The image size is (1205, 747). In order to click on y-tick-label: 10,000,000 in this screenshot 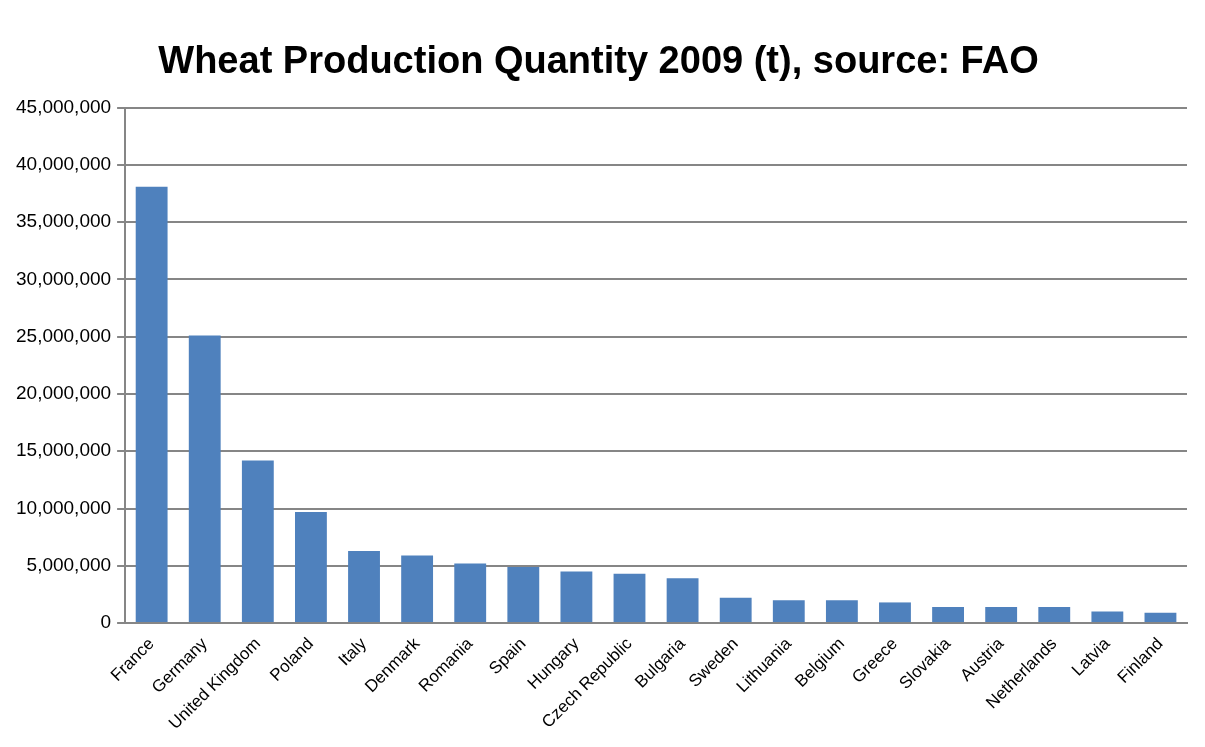, I will do `click(64, 507)`.